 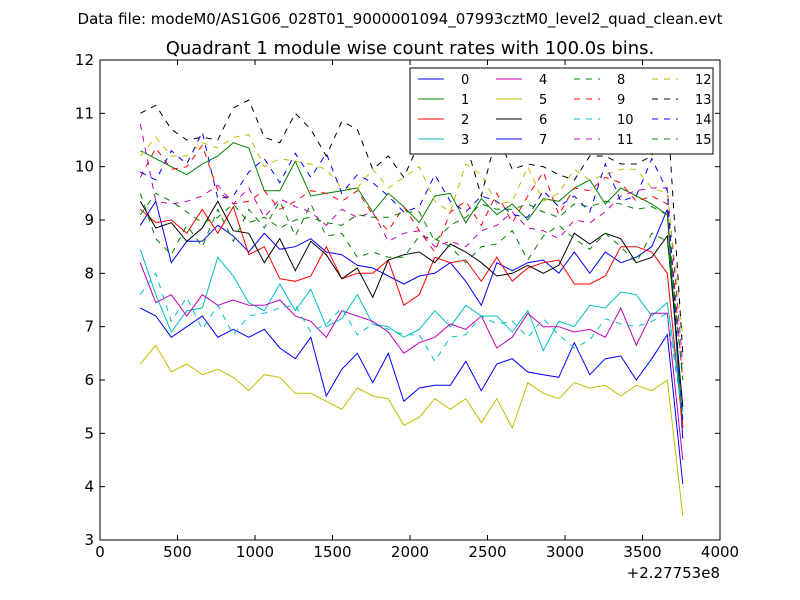 I want to click on x-tick-label: 1500, so click(x=332, y=552).